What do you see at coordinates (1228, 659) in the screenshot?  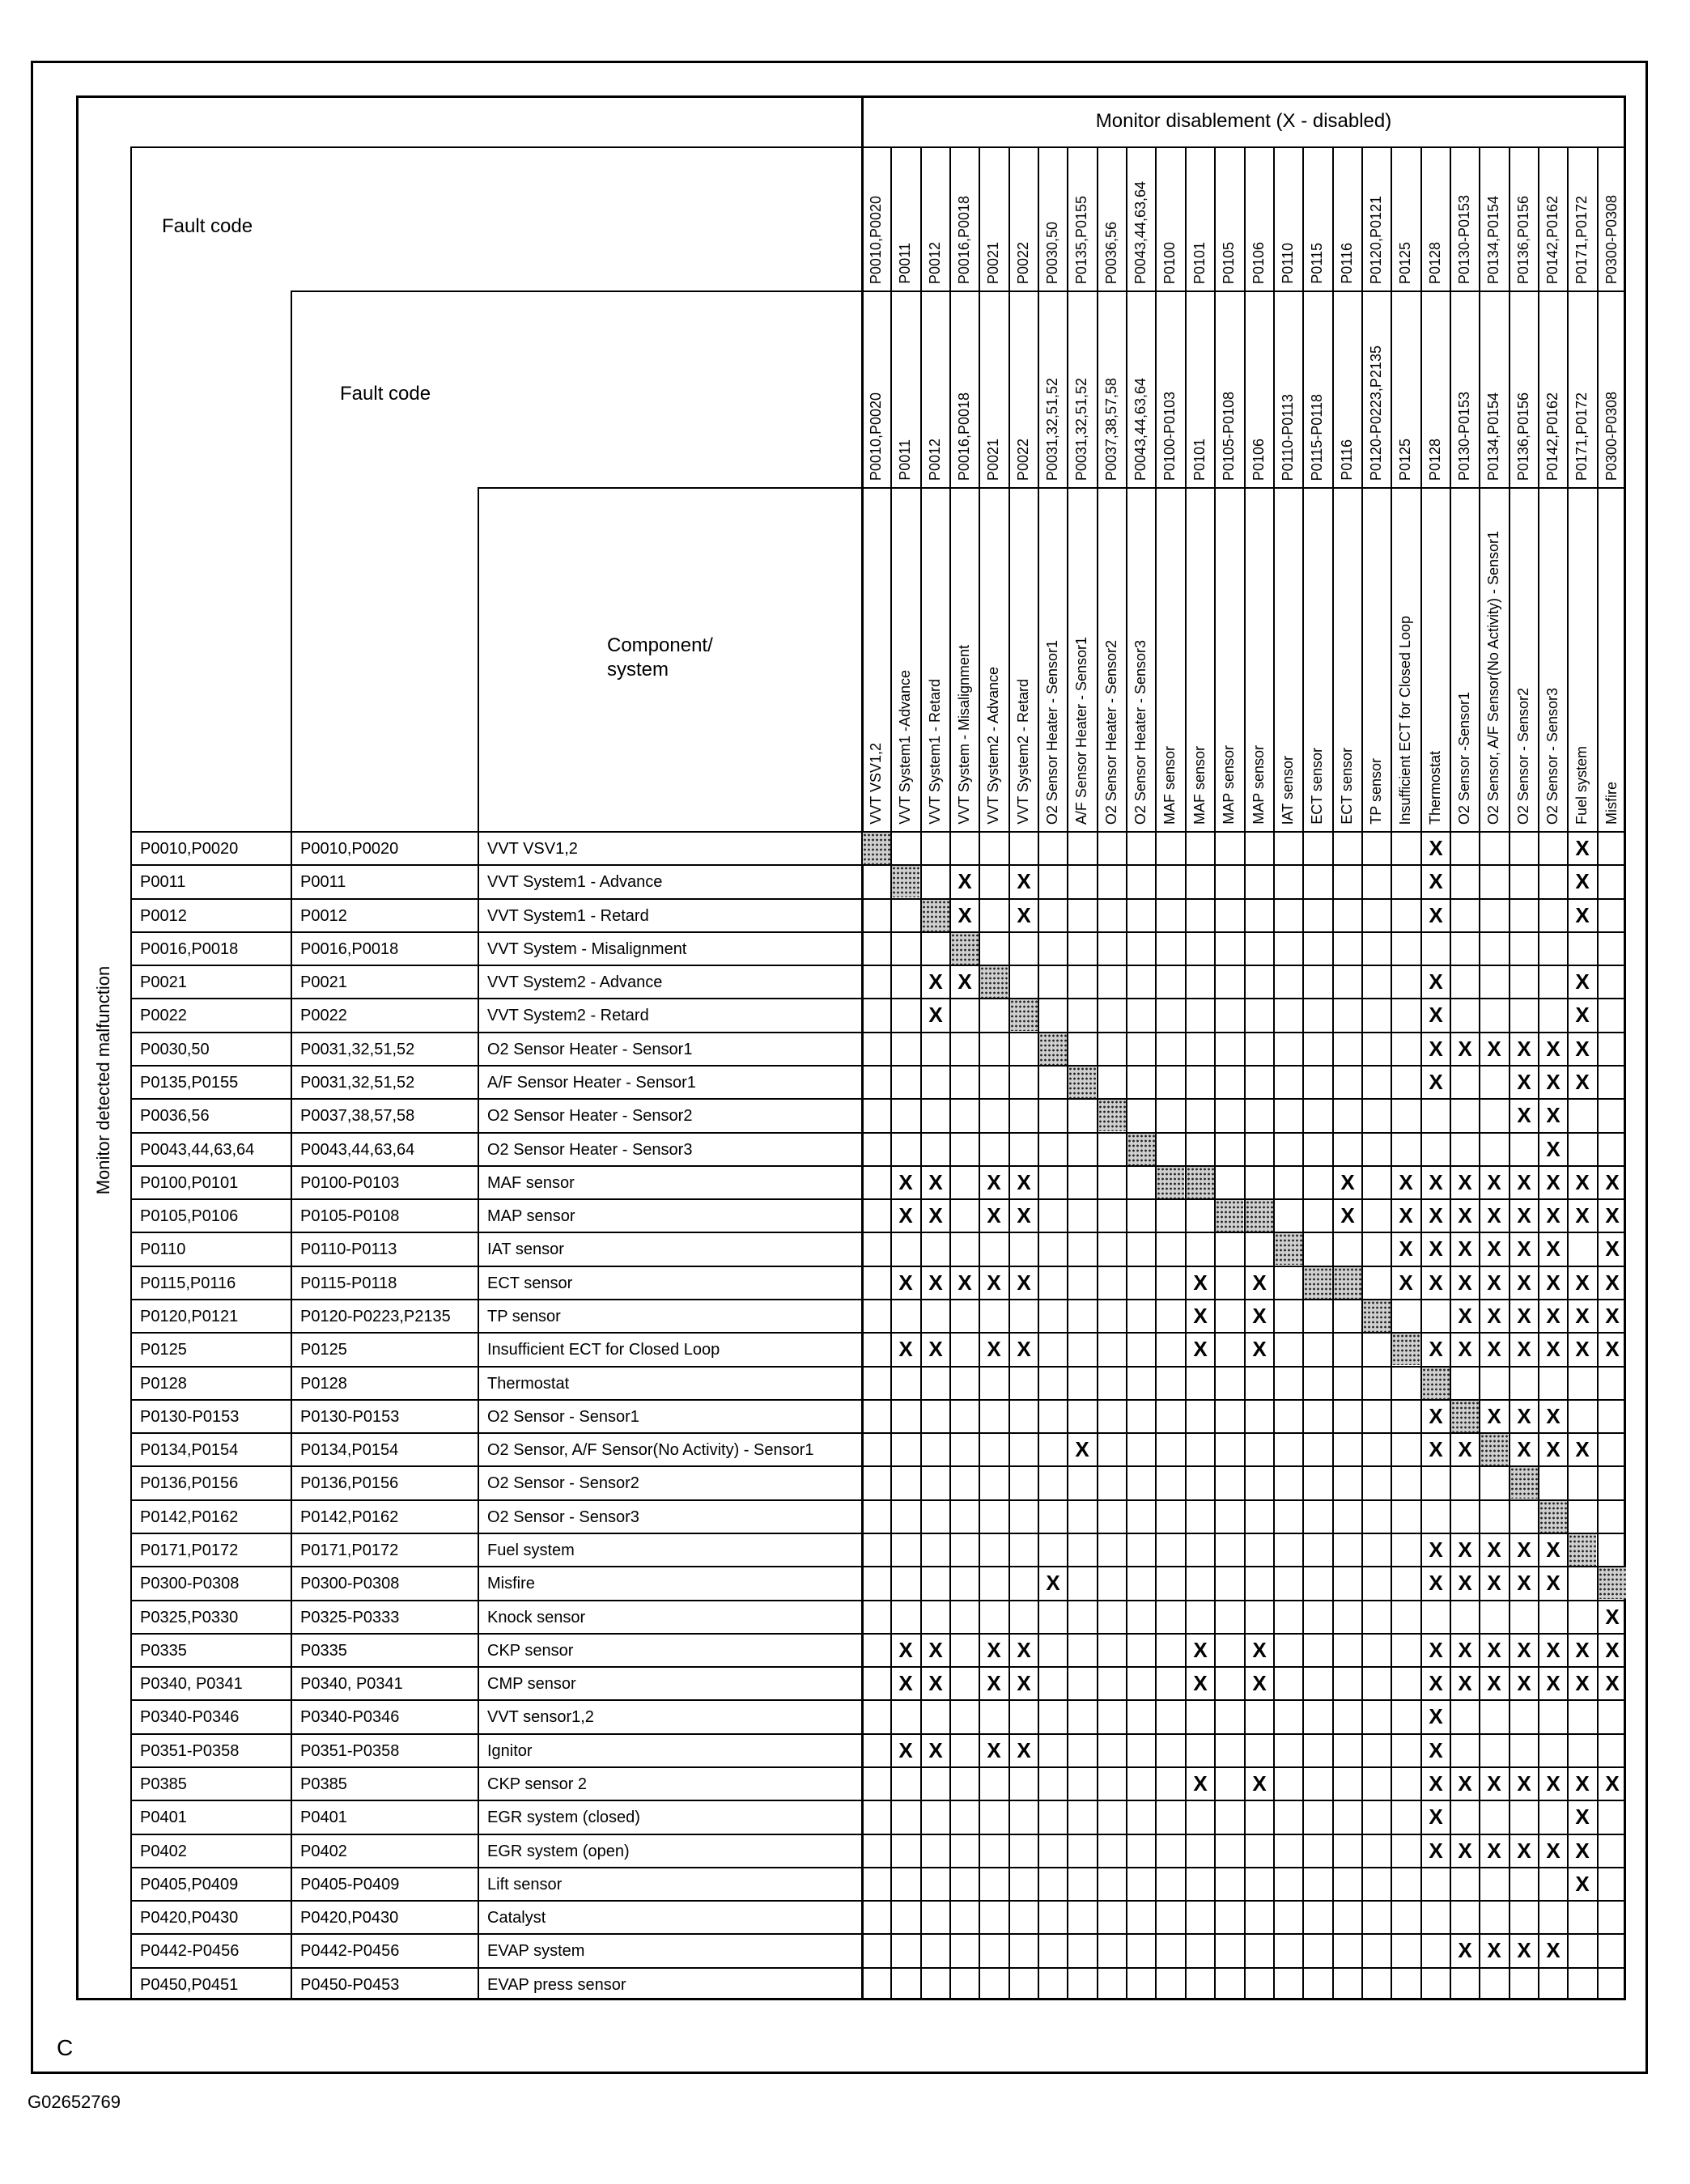 I see `column-header-component: MAP sensor` at bounding box center [1228, 659].